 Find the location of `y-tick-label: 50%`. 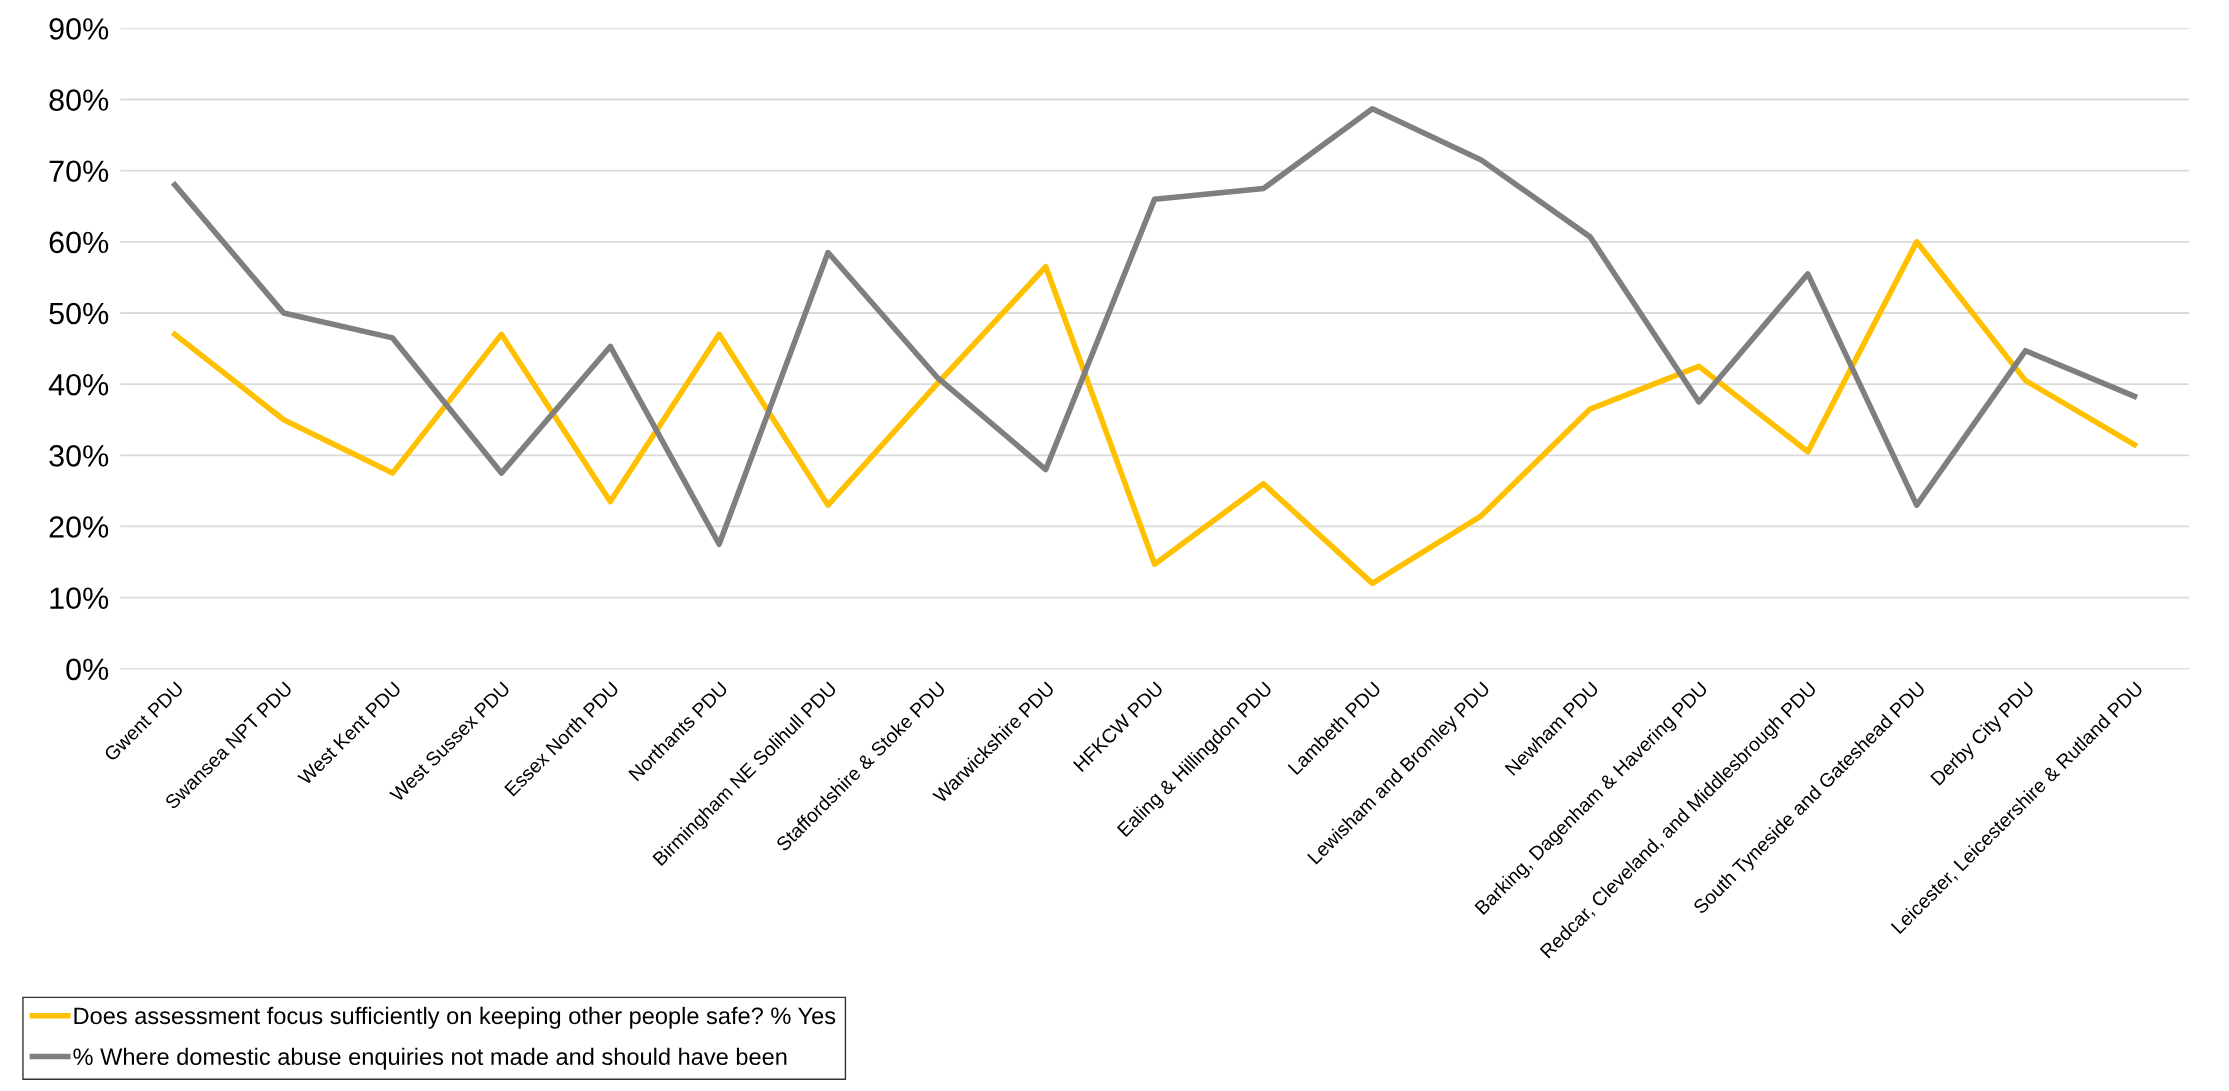

y-tick-label: 50% is located at coordinates (79, 313).